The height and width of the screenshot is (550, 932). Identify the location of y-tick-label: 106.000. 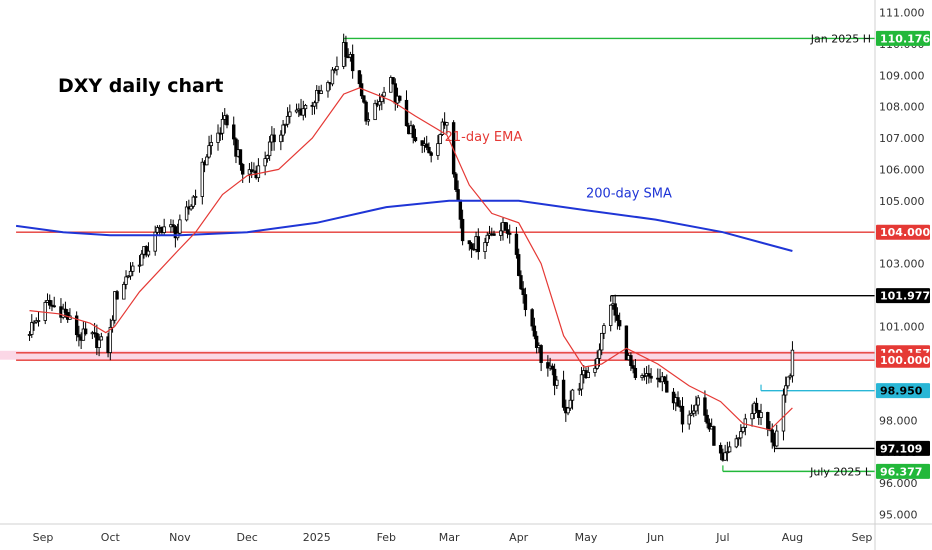
(902, 169).